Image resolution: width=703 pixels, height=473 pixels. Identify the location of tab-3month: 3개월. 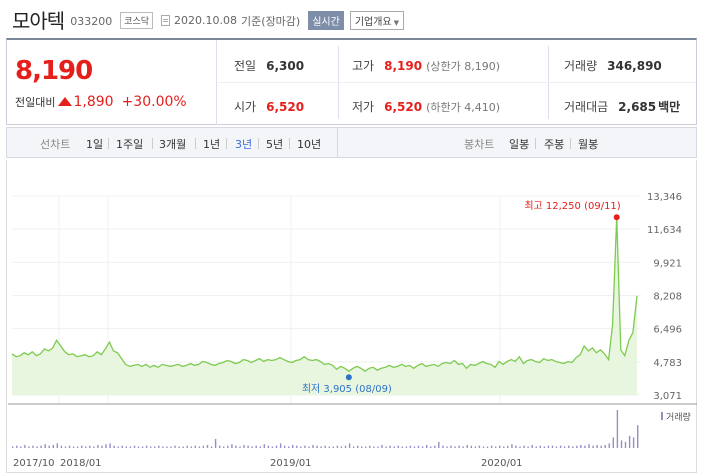
(173, 144).